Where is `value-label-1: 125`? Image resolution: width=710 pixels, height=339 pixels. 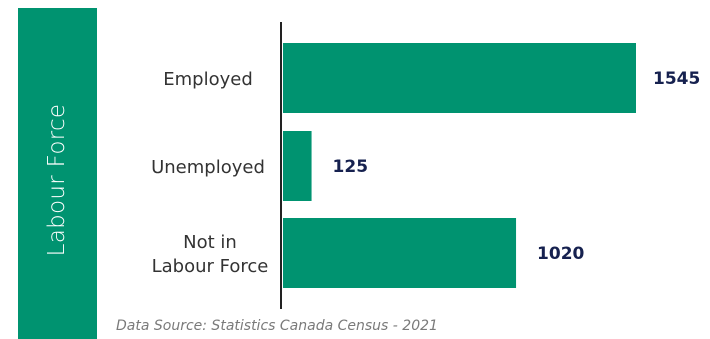 value-label-1: 125 is located at coordinates (351, 167).